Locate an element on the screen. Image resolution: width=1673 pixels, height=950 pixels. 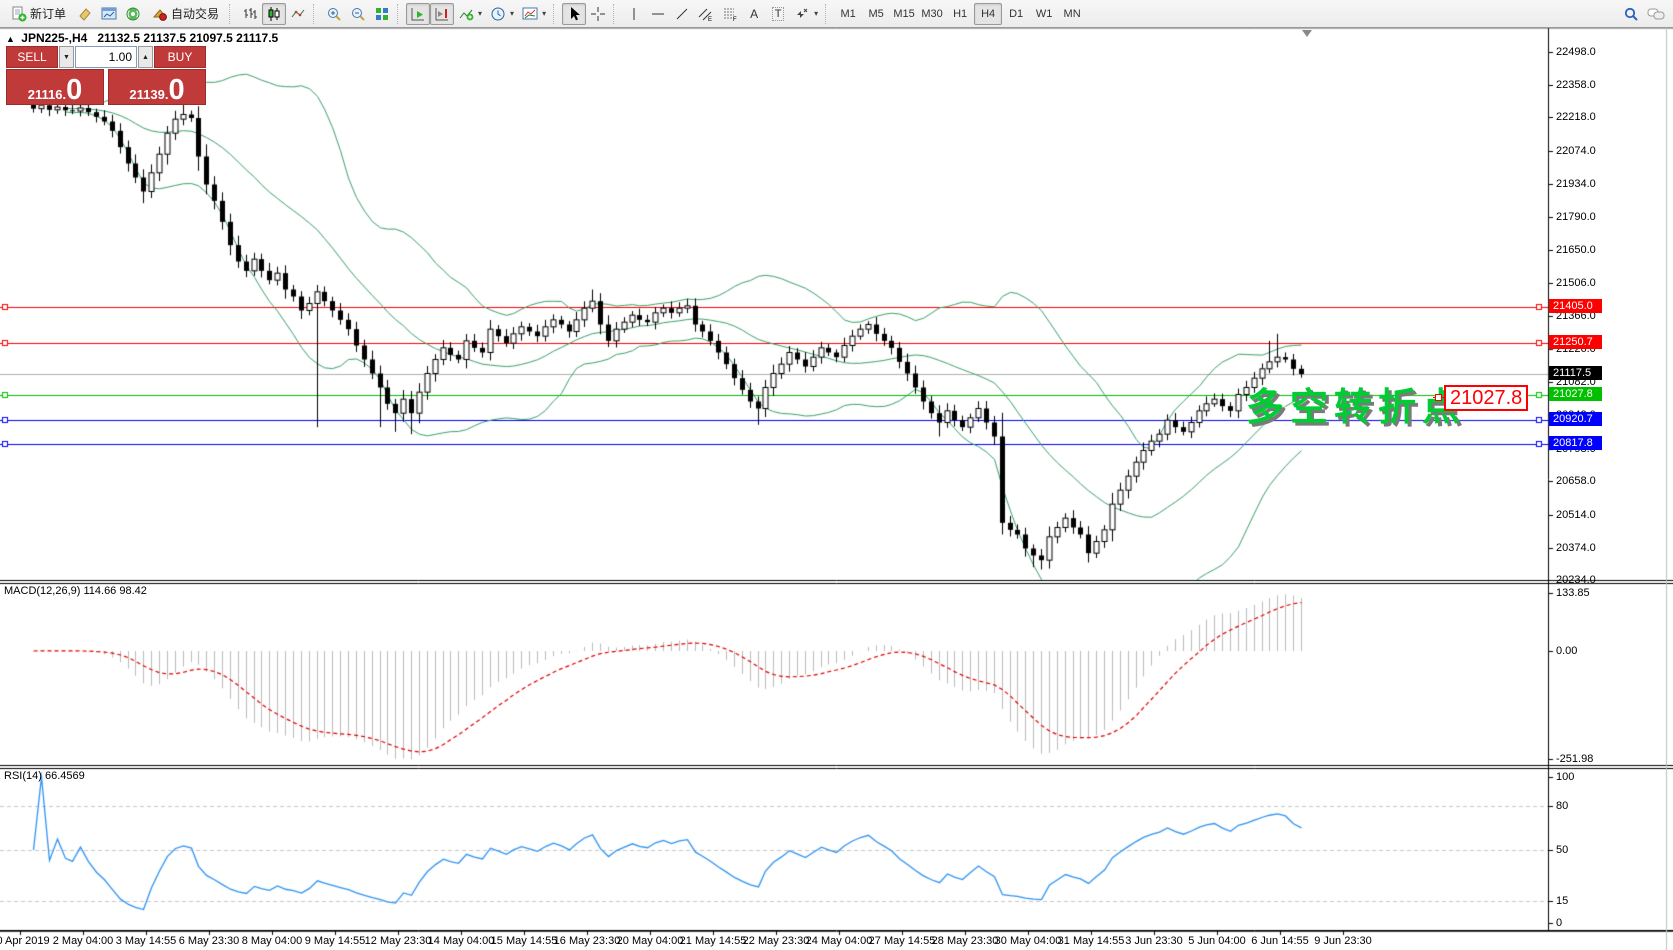
price-axis-tick-label: 21934.0 is located at coordinates (1576, 183).